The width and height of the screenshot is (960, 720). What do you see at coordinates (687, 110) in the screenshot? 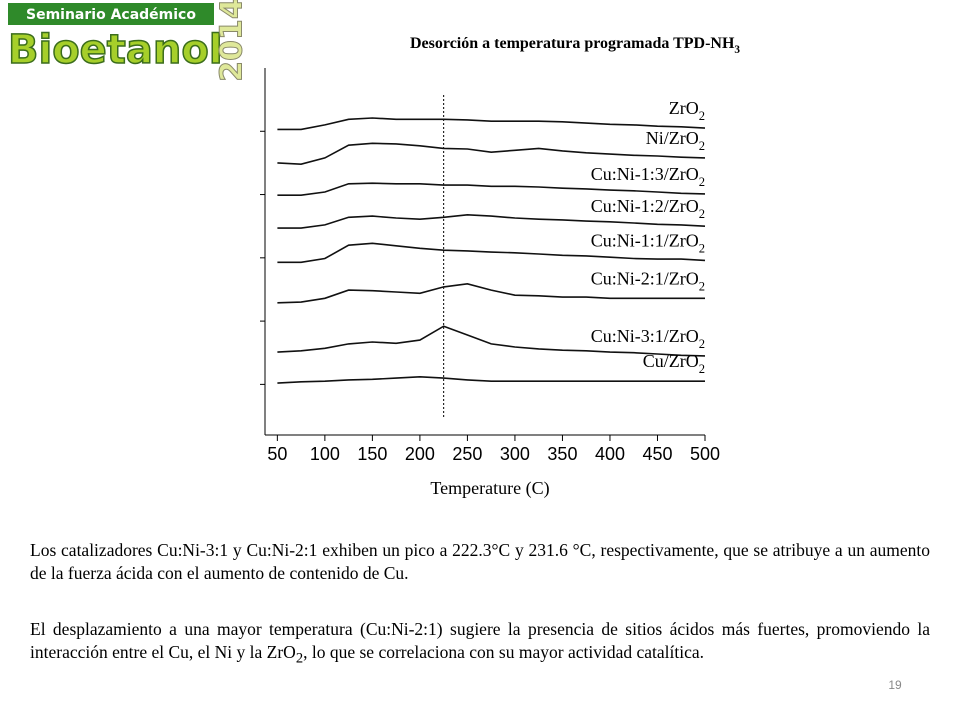
I see `series-label: ZrO2` at bounding box center [687, 110].